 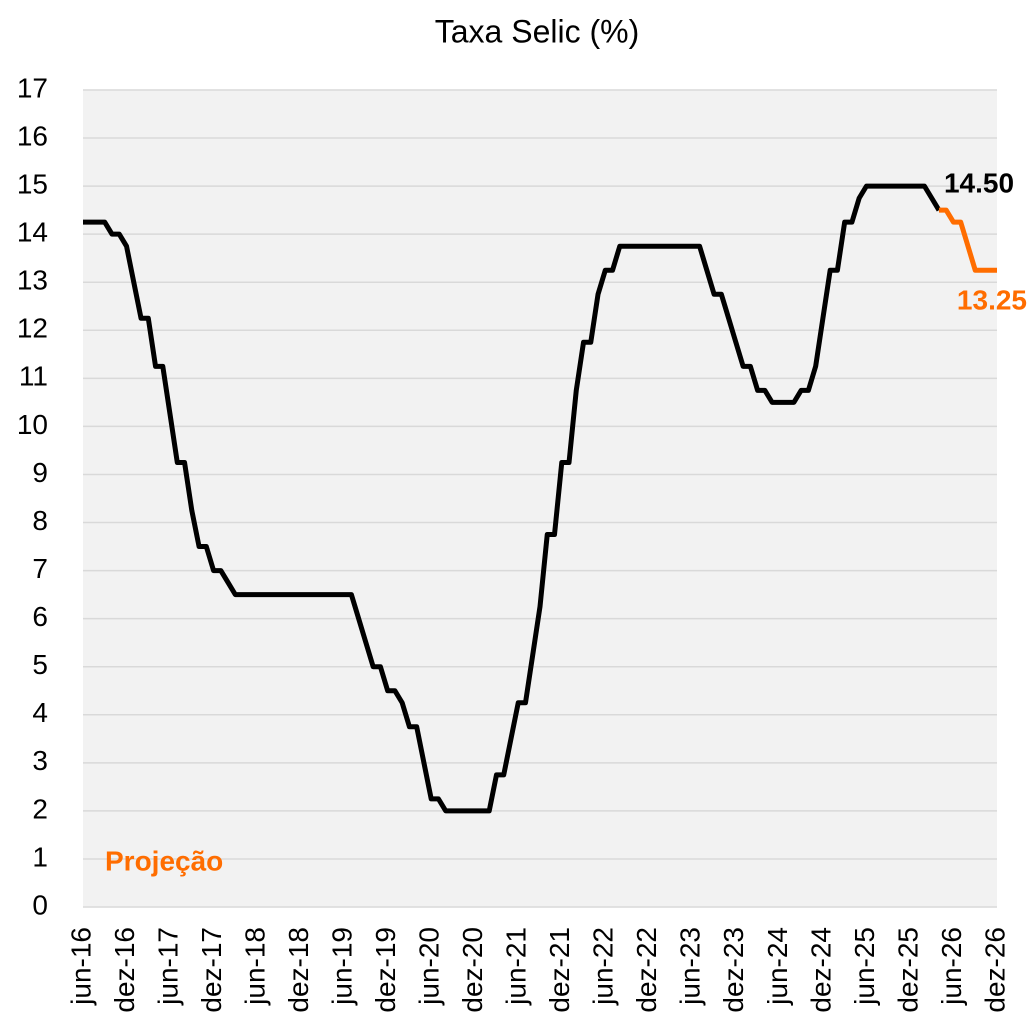 I want to click on x-tick-label: jun-20, so click(x=429, y=966).